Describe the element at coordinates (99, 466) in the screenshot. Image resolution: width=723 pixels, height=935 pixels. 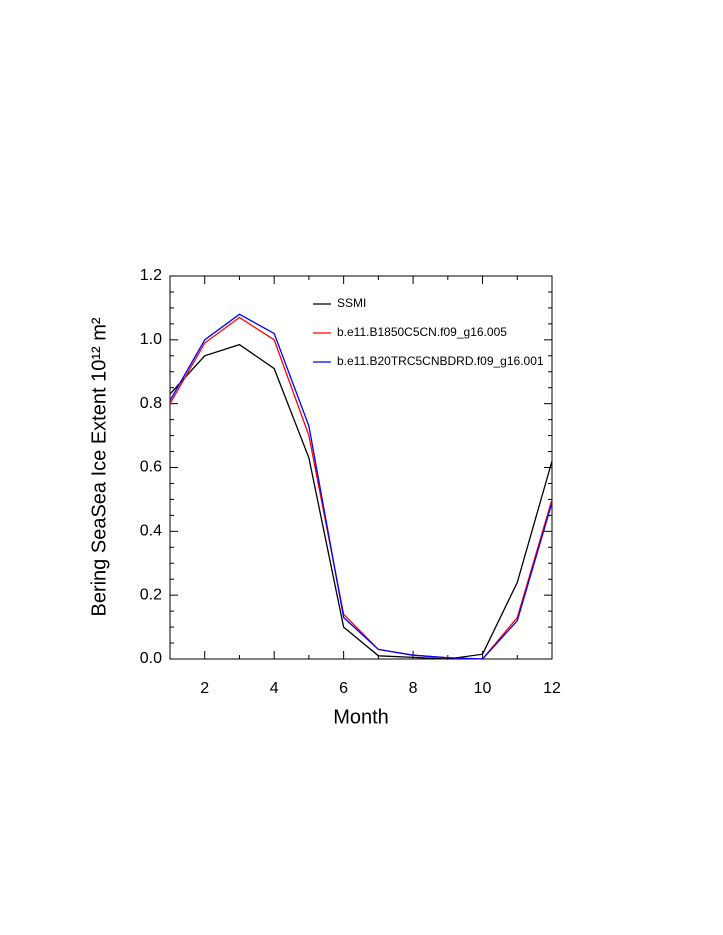
I see `y-axis-label: Bering SeaSea Ice Extent 10¹² m²` at that location.